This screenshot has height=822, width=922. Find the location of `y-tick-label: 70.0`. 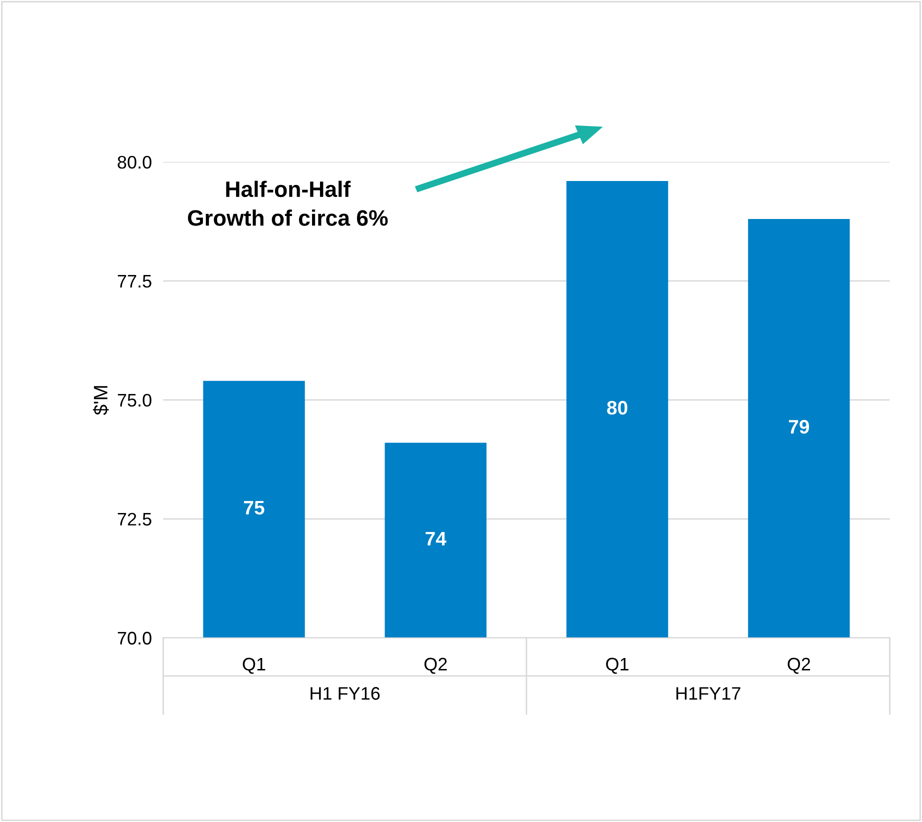

y-tick-label: 70.0 is located at coordinates (135, 638).